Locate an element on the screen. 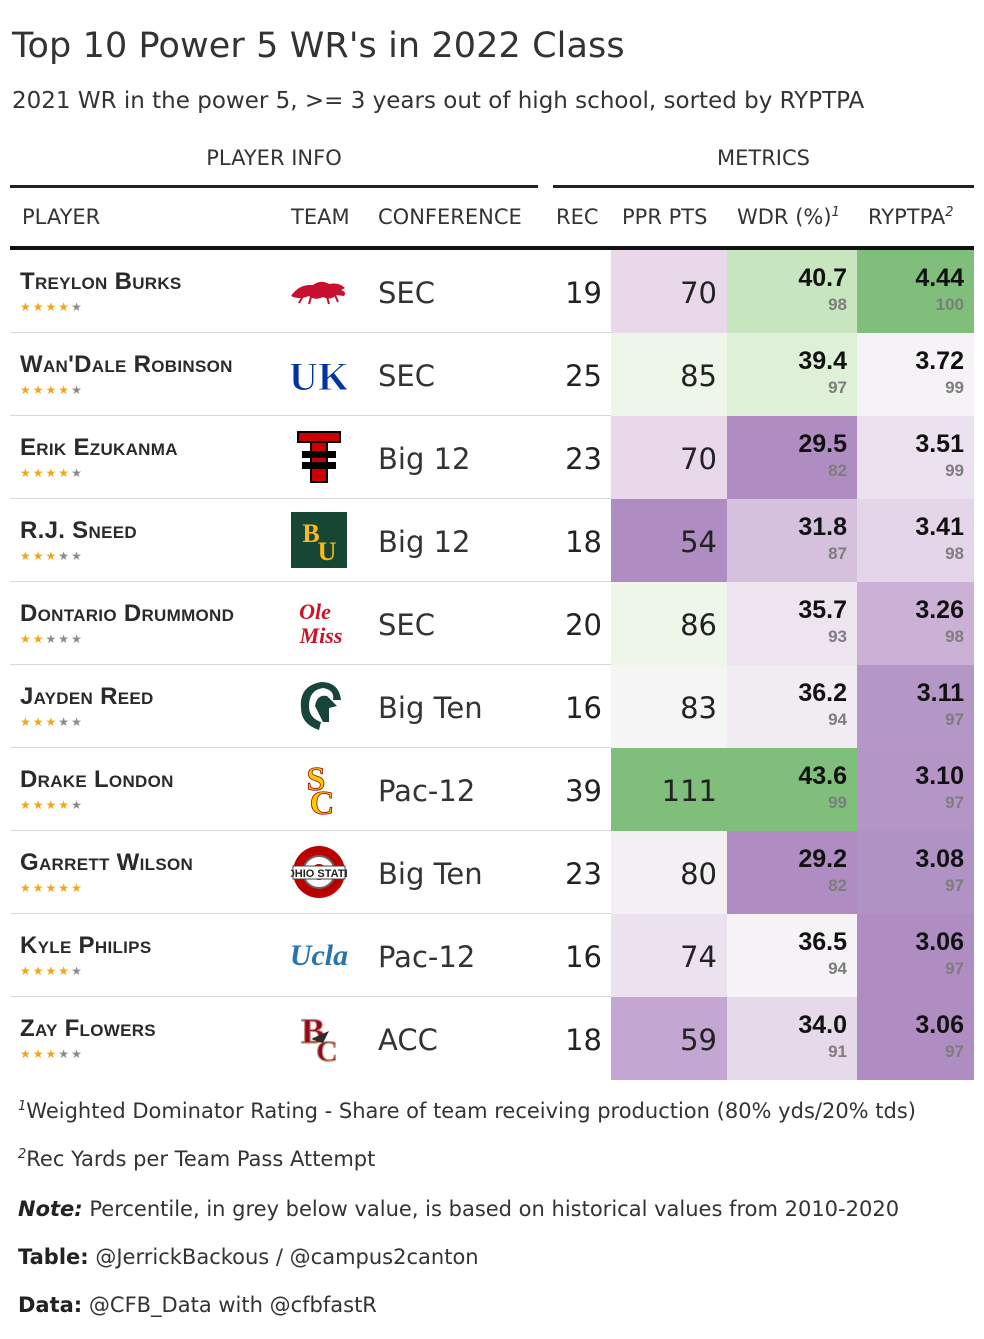 This screenshot has width=984, height=1339. column-header-ryptpa: RYPTPA2 is located at coordinates (911, 217).